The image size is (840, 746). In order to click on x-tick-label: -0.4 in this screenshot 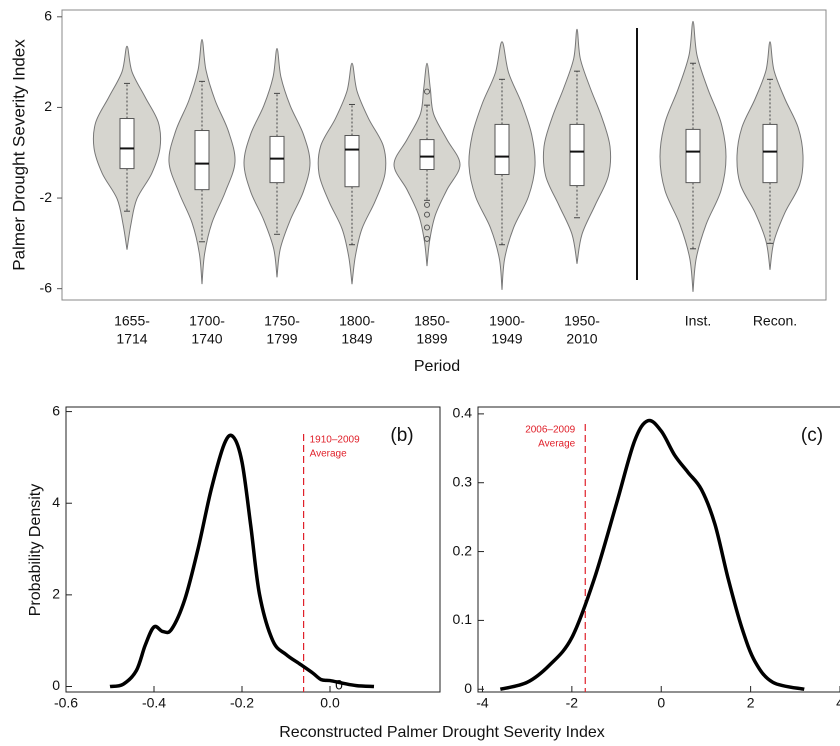, I will do `click(154, 703)`.